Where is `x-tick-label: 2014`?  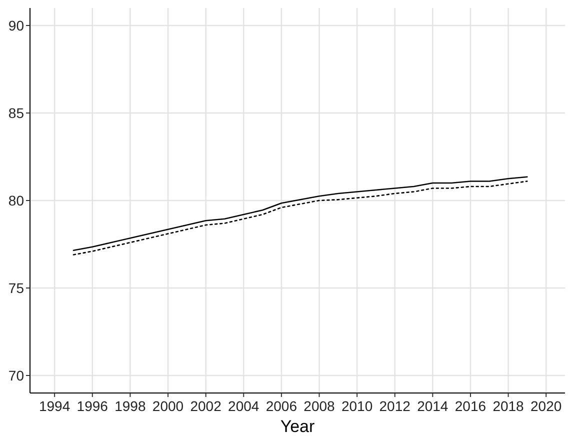 x-tick-label: 2014 is located at coordinates (432, 406).